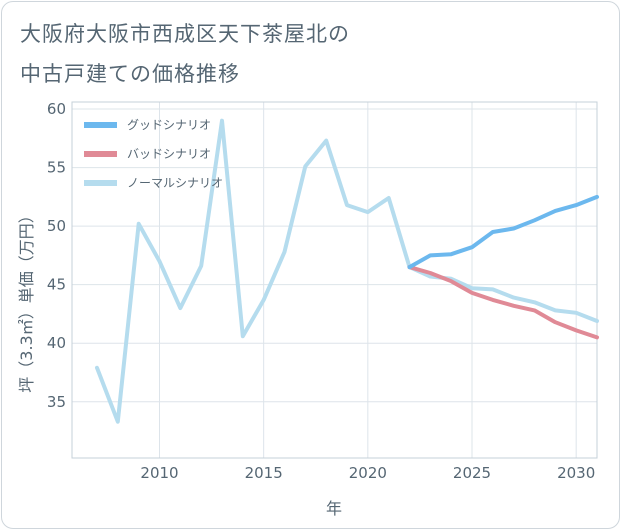 The image size is (621, 530). Describe the element at coordinates (334, 508) in the screenshot. I see `x-axis-label: 年` at that location.